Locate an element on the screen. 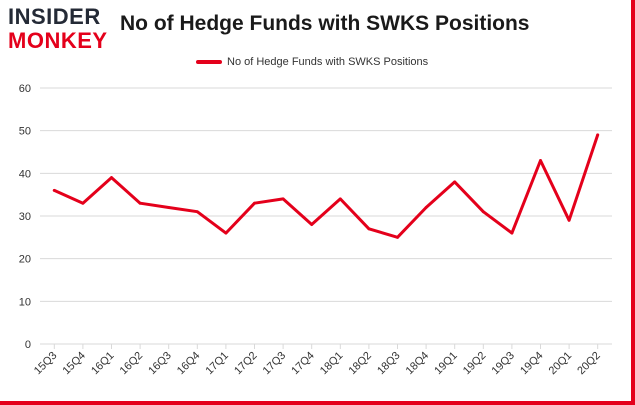  x-tick-label: 15Q3 is located at coordinates (46, 364).